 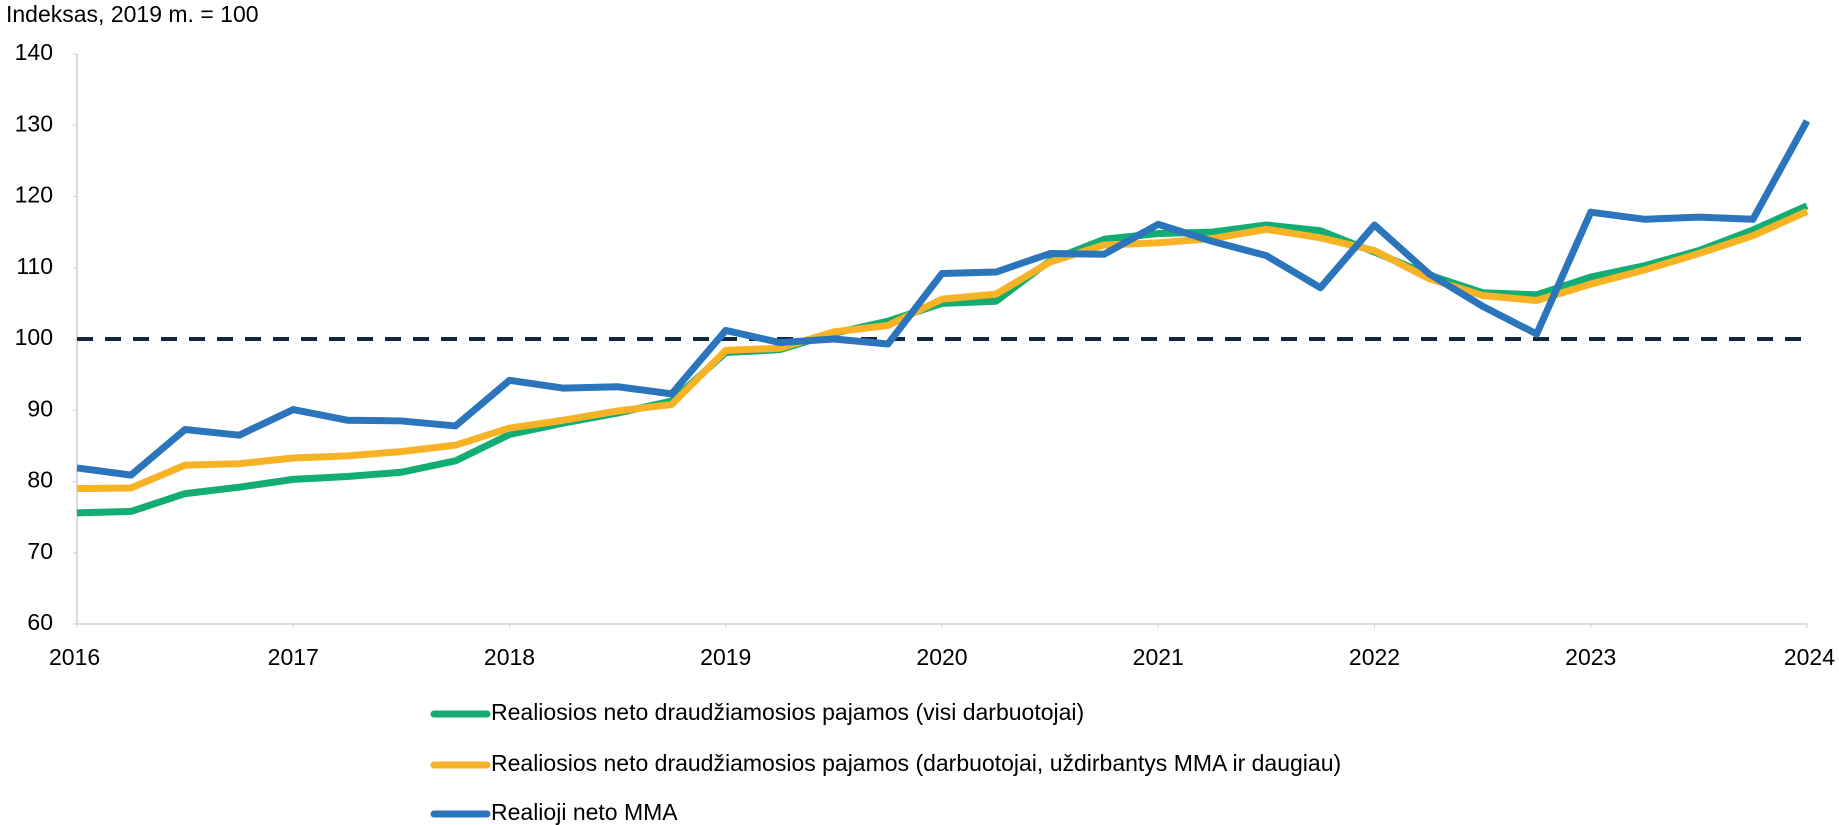 I want to click on y-tick-label: 120, so click(x=34, y=195).